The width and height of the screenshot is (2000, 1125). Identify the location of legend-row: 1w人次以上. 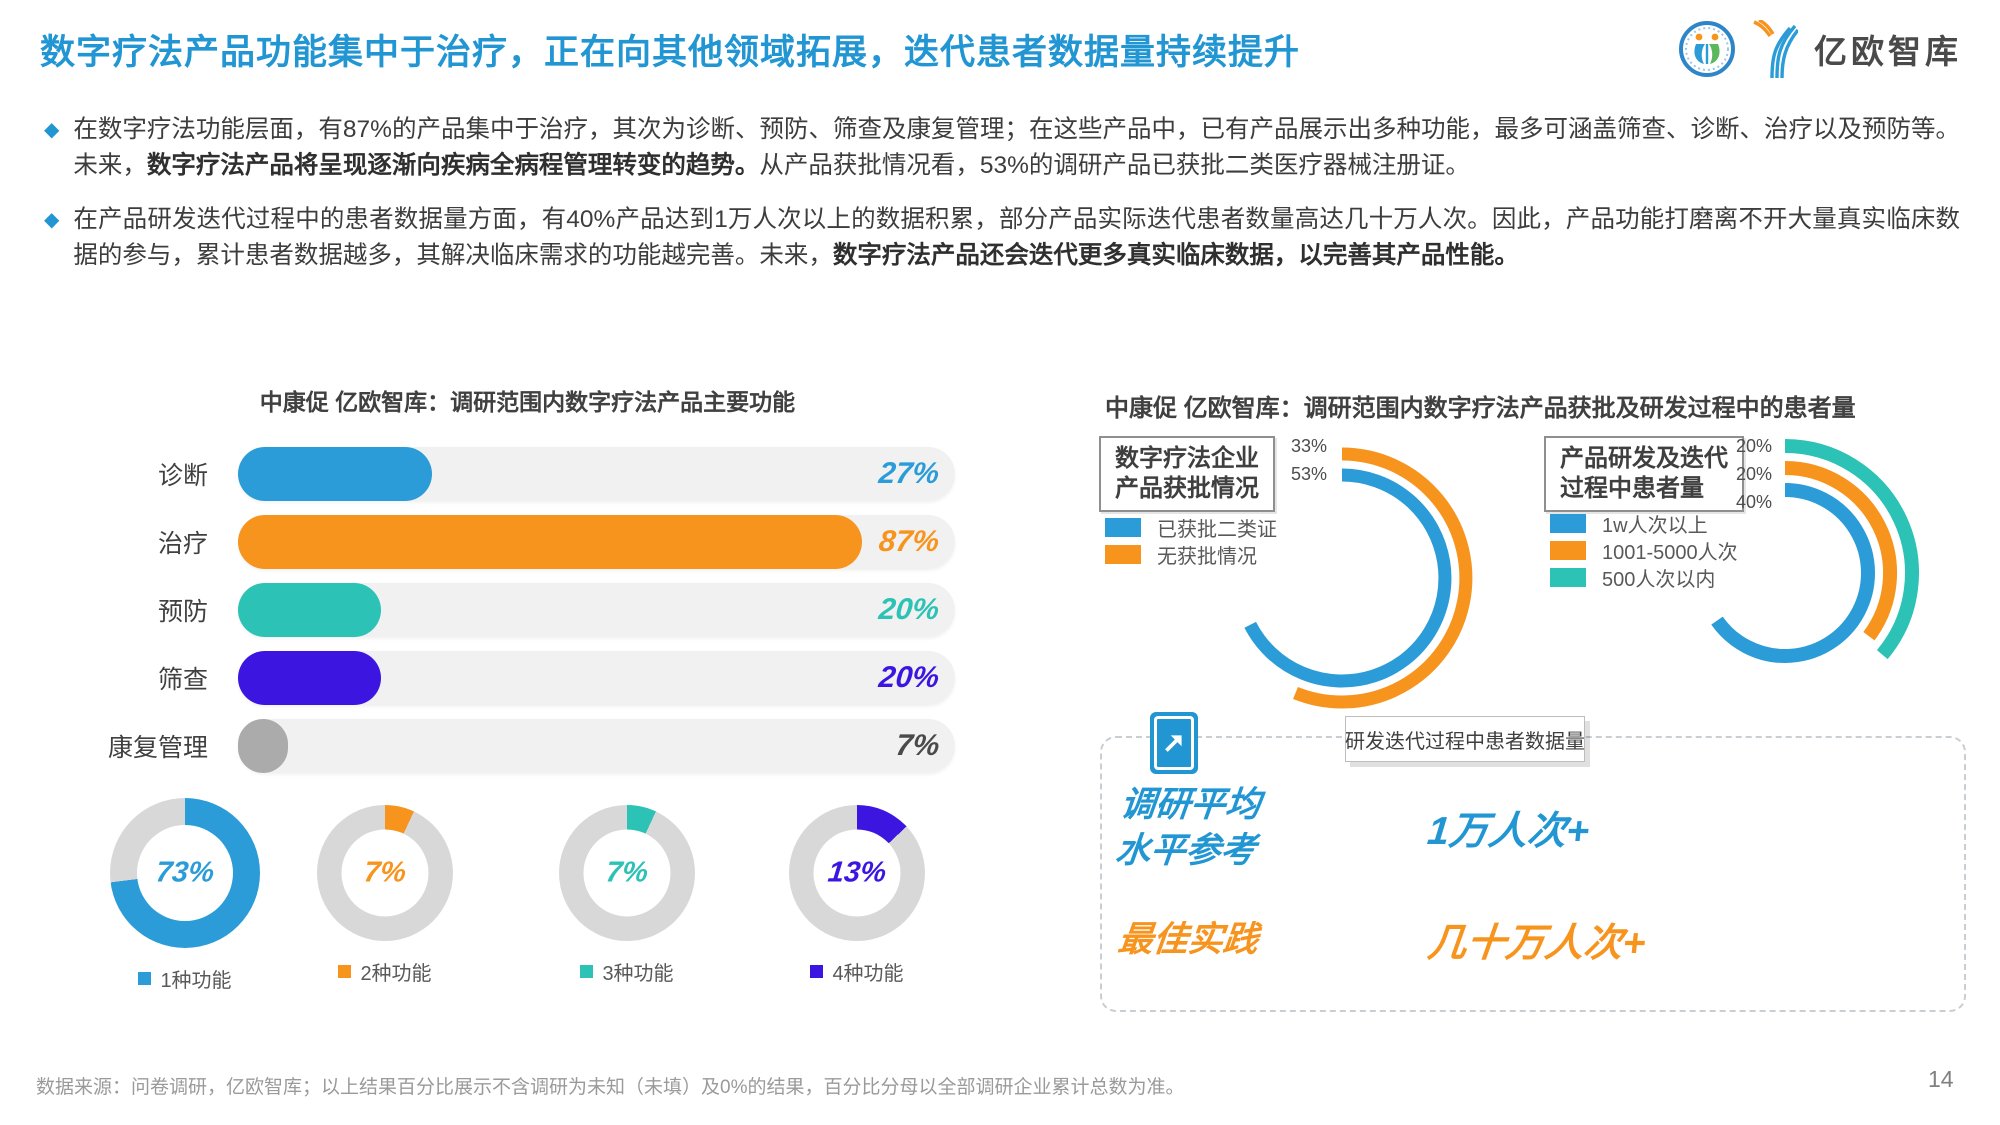
(1644, 523).